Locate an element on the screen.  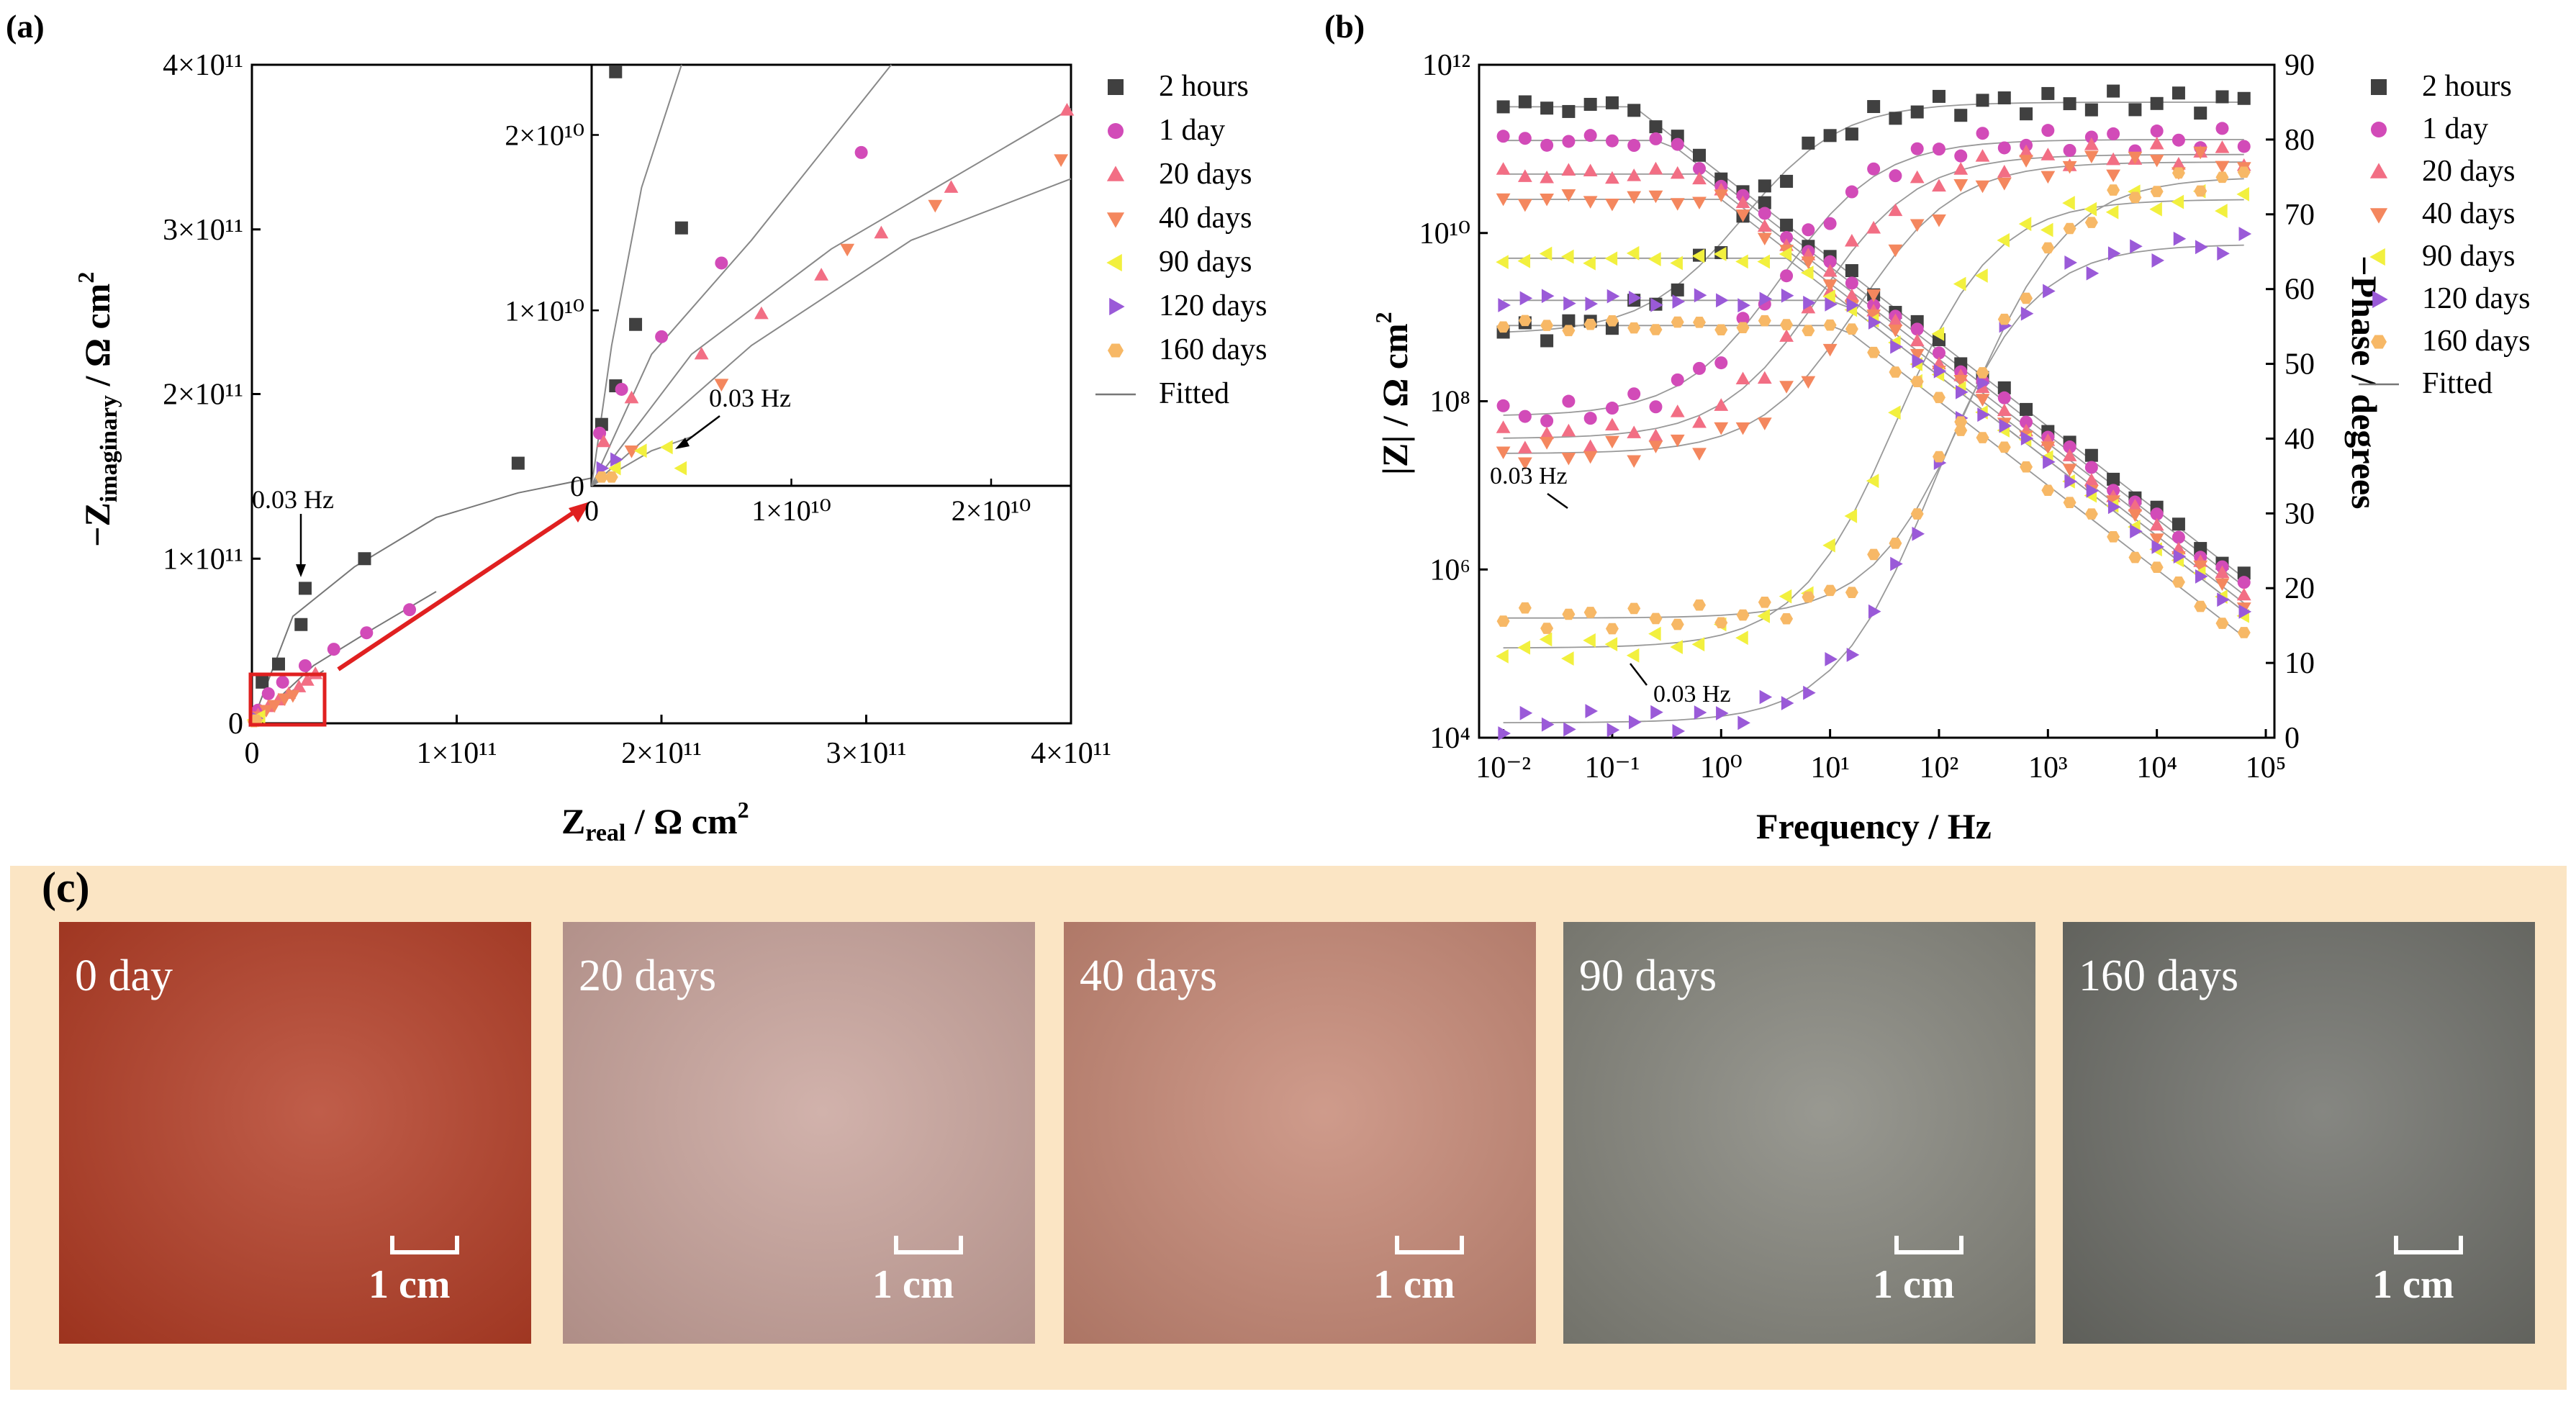
bode-x-tick-label: 10¹ is located at coordinates (1830, 767).